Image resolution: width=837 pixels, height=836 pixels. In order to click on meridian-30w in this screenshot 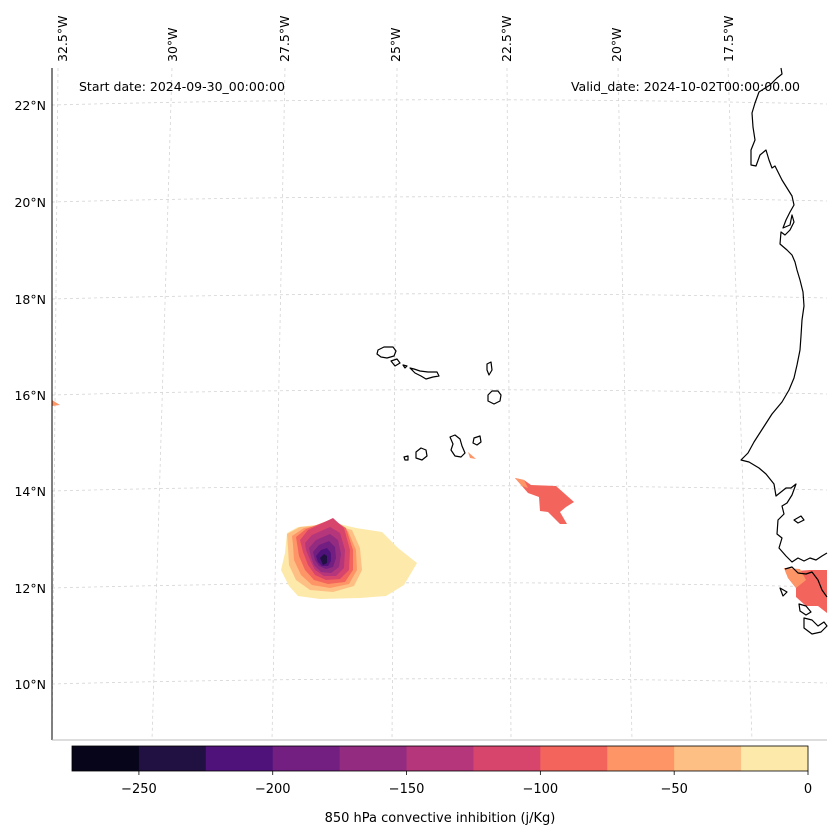, I will do `click(162, 404)`.